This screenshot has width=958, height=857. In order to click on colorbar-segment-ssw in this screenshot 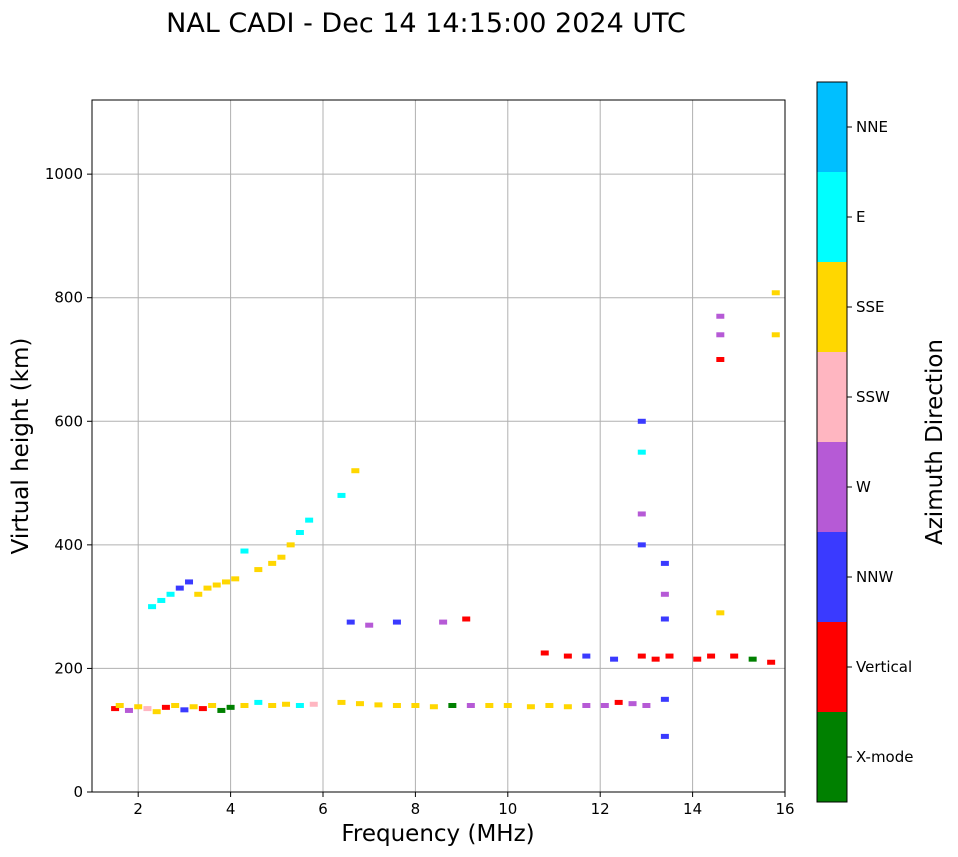, I will do `click(832, 397)`.